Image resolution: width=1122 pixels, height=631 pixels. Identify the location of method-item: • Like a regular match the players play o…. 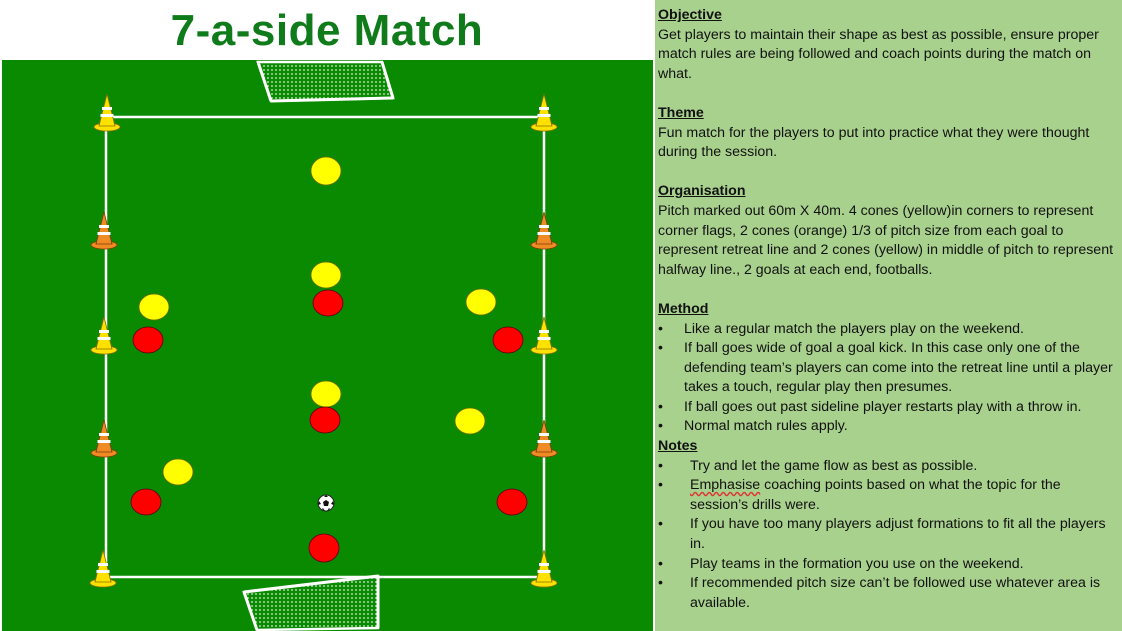
(889, 330).